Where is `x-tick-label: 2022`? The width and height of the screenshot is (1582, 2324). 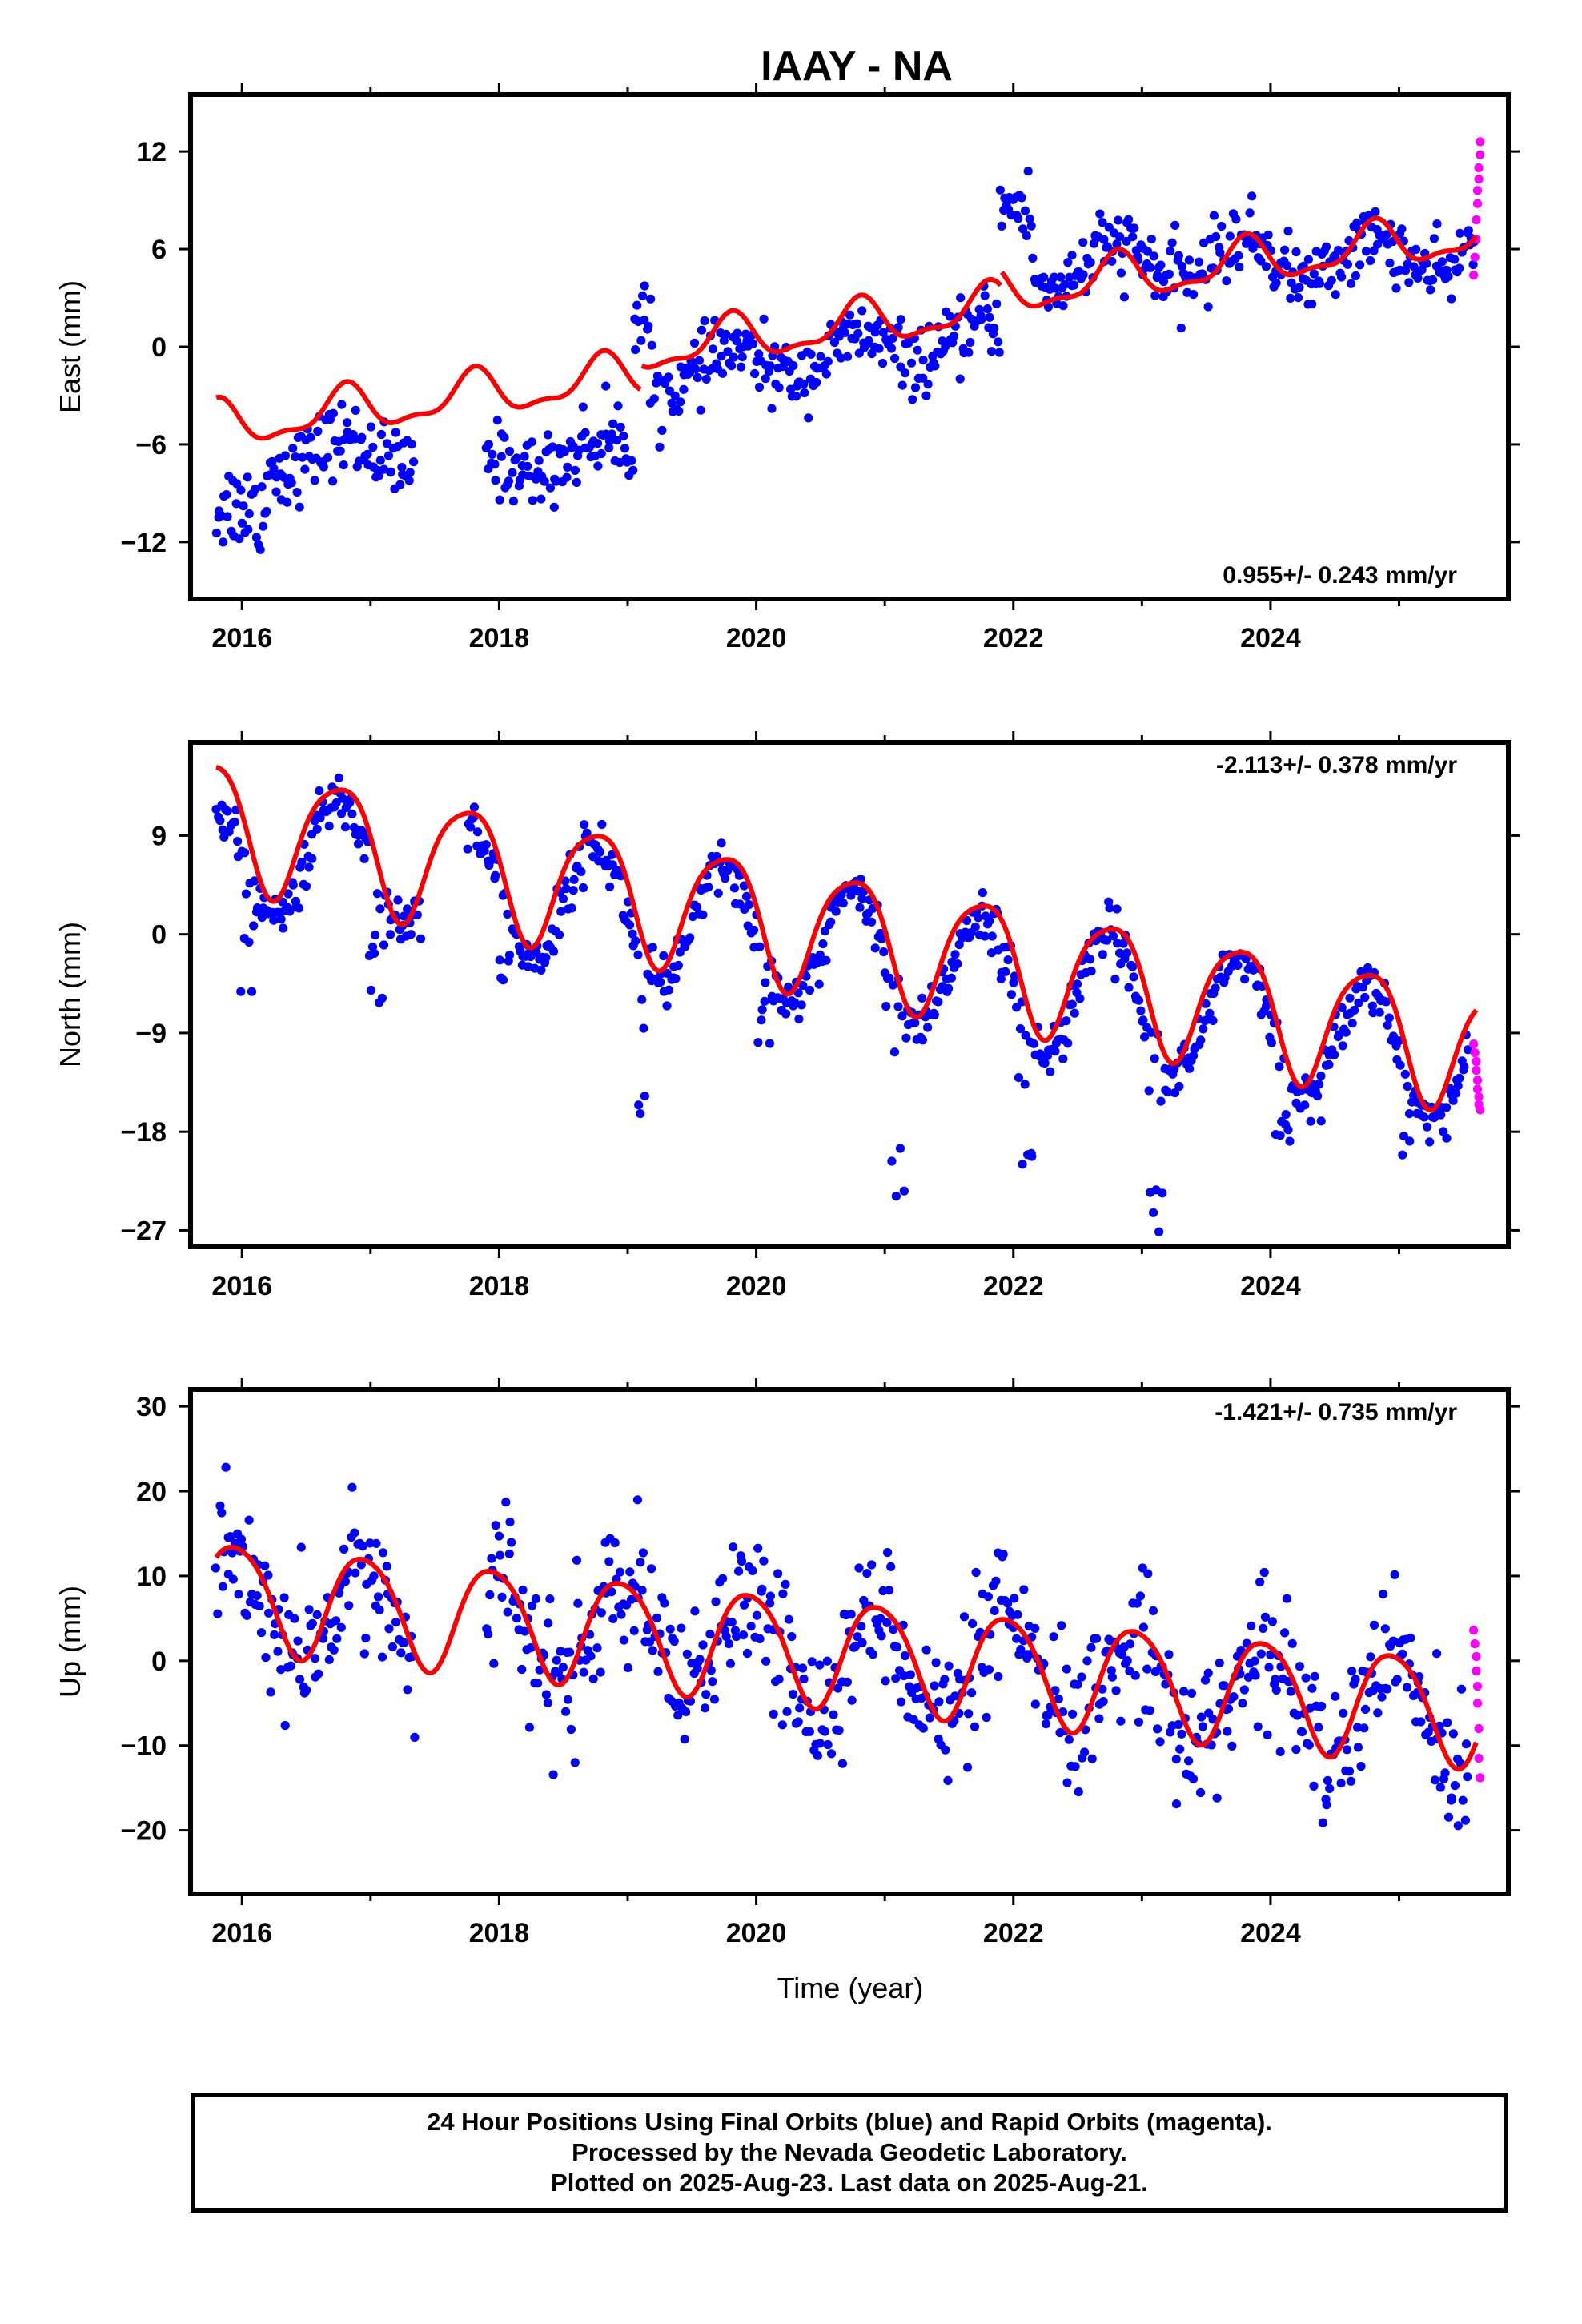
x-tick-label: 2022 is located at coordinates (1013, 638).